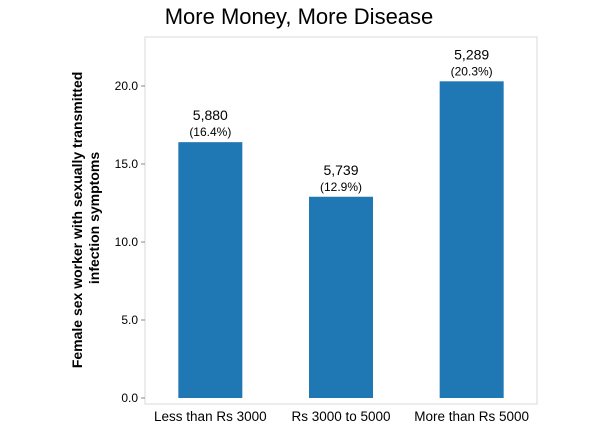  What do you see at coordinates (210, 132) in the screenshot?
I see `bar-percent-label: (16.4%)` at bounding box center [210, 132].